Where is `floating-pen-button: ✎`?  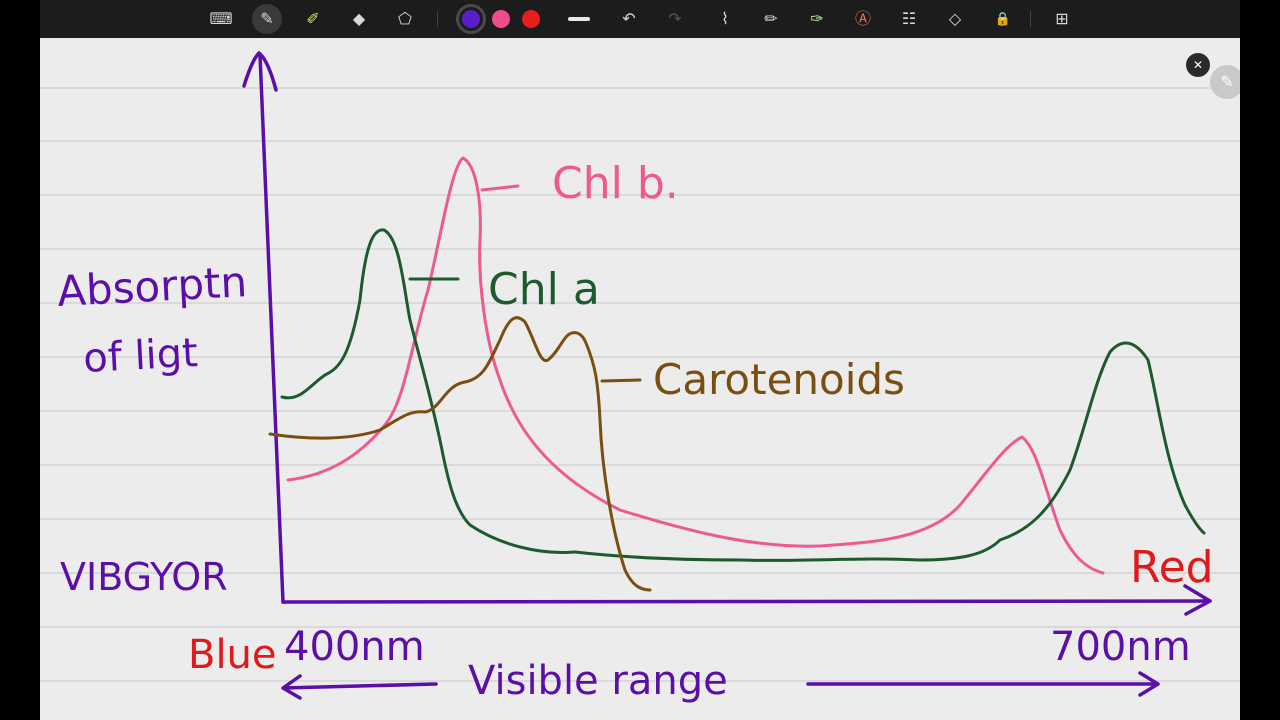
floating-pen-button: ✎ is located at coordinates (1225, 82).